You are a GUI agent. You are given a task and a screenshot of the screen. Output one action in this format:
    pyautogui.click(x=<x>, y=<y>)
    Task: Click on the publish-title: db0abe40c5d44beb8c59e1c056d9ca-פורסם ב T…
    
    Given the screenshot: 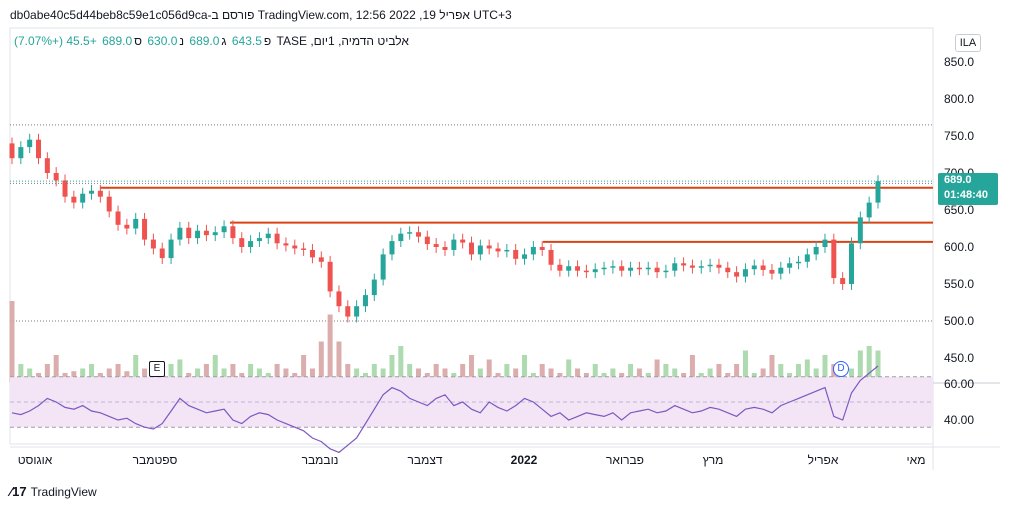 What is the action you would take?
    pyautogui.click(x=261, y=15)
    